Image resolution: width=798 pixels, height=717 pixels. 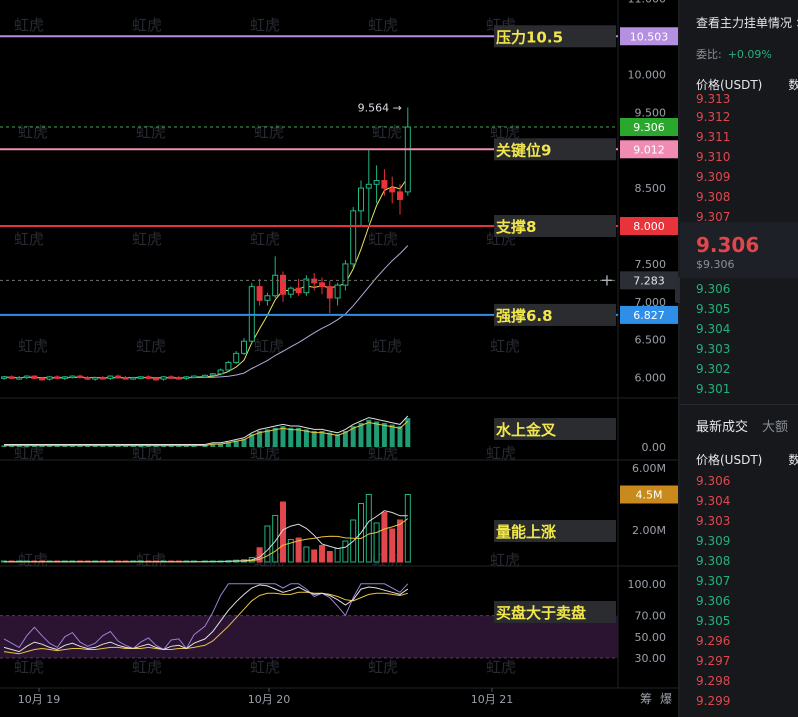 I want to click on collapse-handle, so click(x=679, y=290).